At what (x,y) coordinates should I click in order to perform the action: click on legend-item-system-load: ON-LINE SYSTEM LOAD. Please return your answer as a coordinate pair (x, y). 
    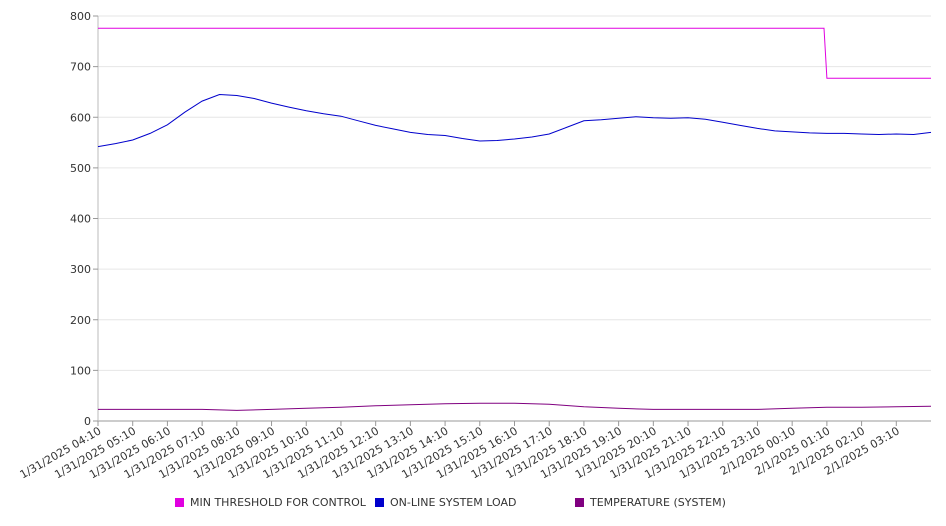
    Looking at the image, I should click on (445, 502).